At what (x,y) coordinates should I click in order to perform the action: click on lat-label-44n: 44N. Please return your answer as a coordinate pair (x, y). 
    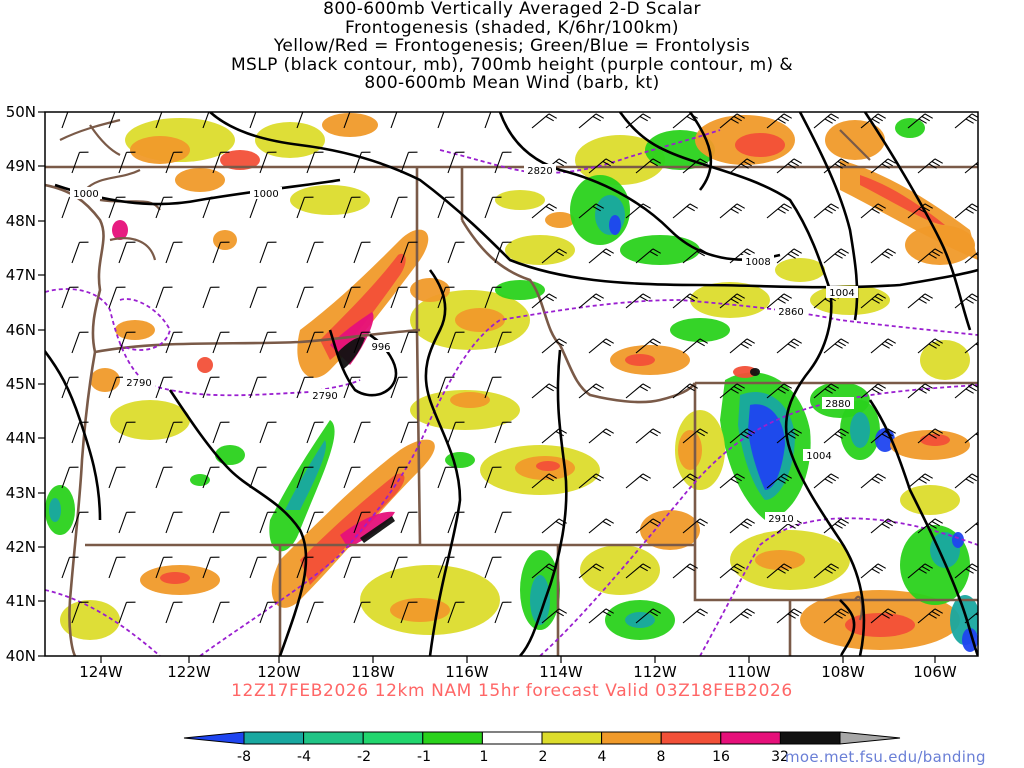
    Looking at the image, I should click on (21, 438).